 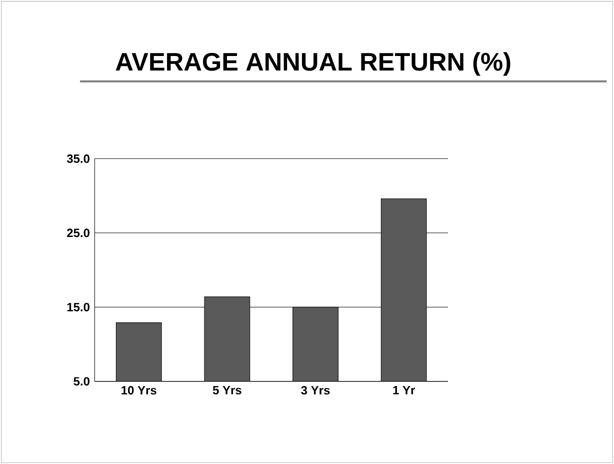 What do you see at coordinates (315, 390) in the screenshot?
I see `x-tick-label: 3 Yrs` at bounding box center [315, 390].